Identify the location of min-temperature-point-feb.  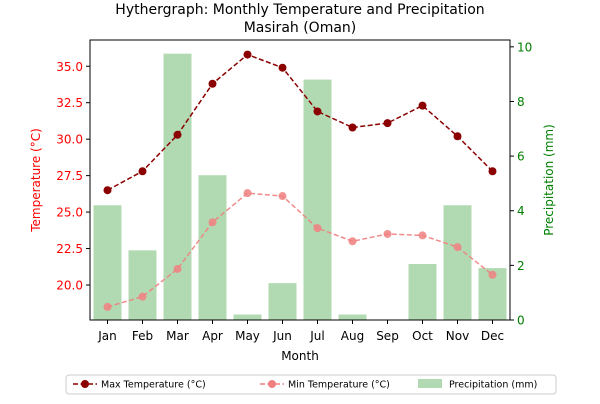
(142, 296).